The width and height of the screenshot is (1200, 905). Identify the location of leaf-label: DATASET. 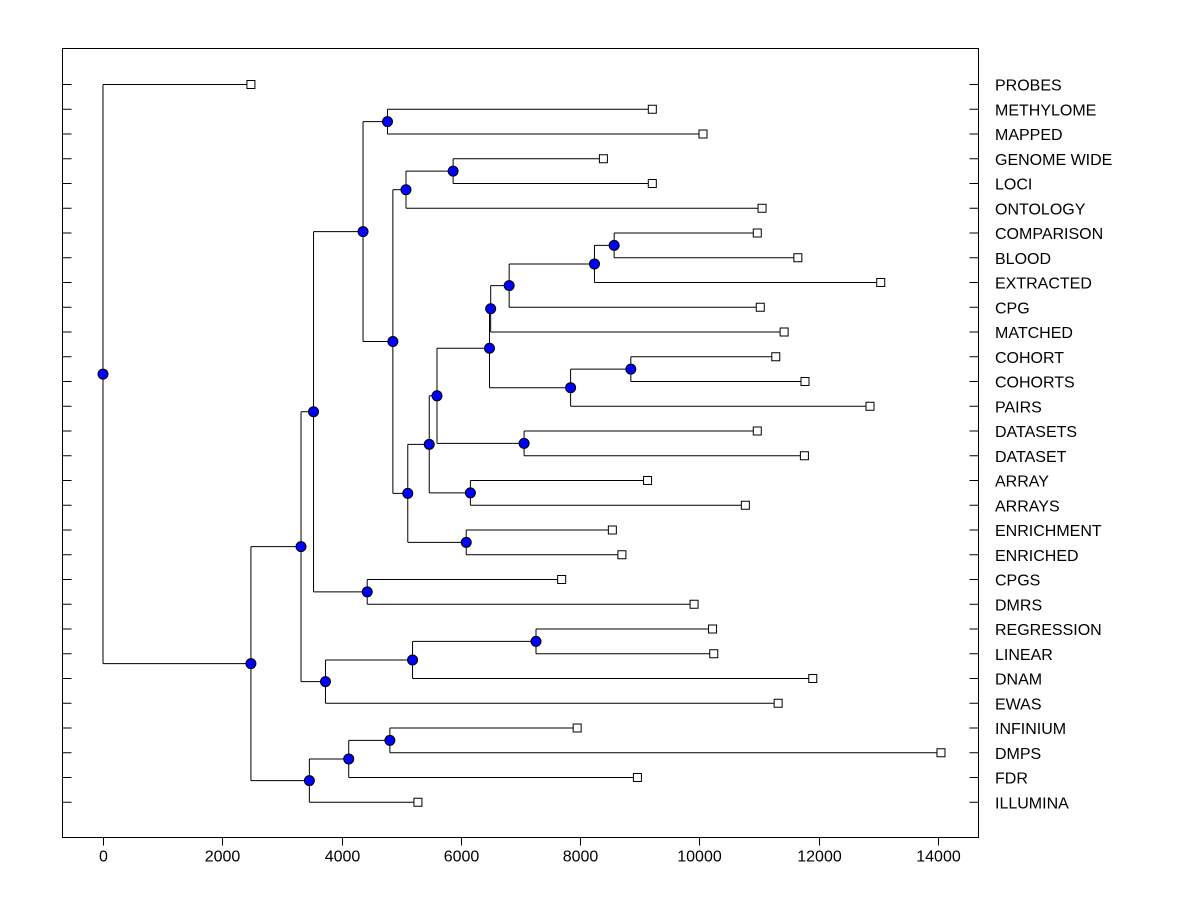
(1031, 457).